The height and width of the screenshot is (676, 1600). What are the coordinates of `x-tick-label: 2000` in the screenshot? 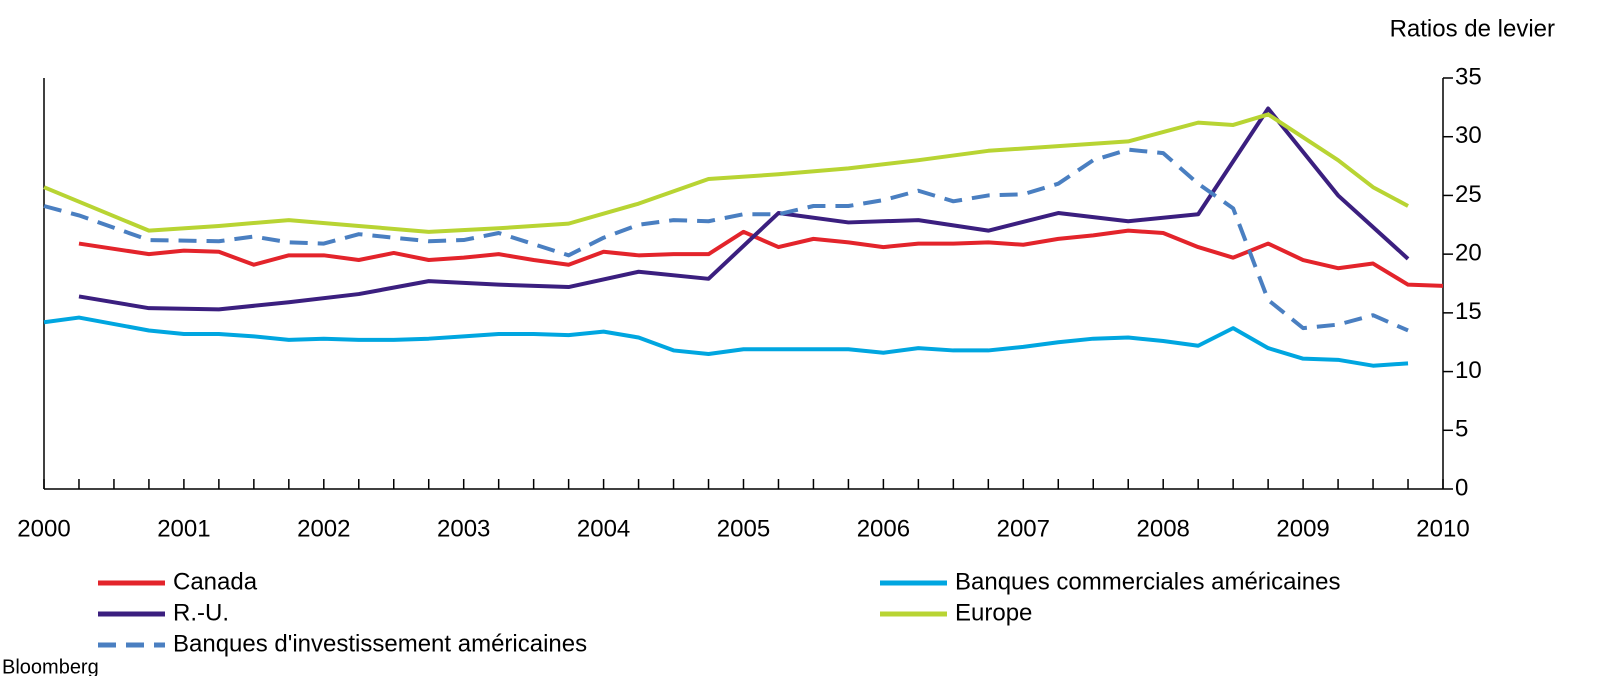 It's located at (43, 528).